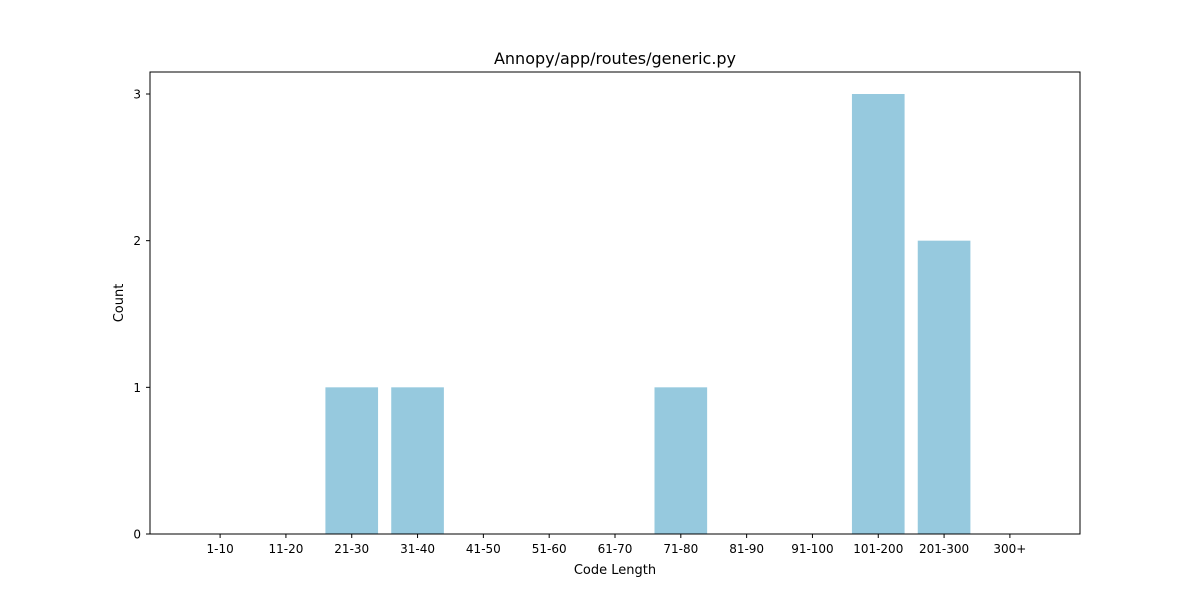 Image resolution: width=1200 pixels, height=604 pixels. What do you see at coordinates (137, 95) in the screenshot?
I see `y-tick-label: 3` at bounding box center [137, 95].